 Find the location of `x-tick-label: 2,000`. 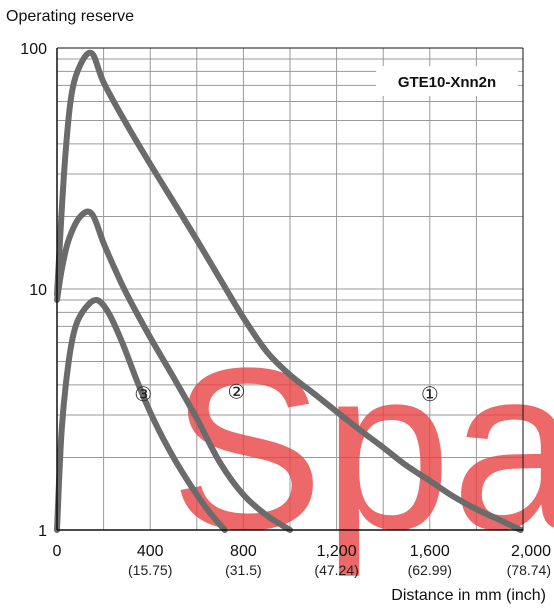

x-tick-label: 2,000 is located at coordinates (531, 551).